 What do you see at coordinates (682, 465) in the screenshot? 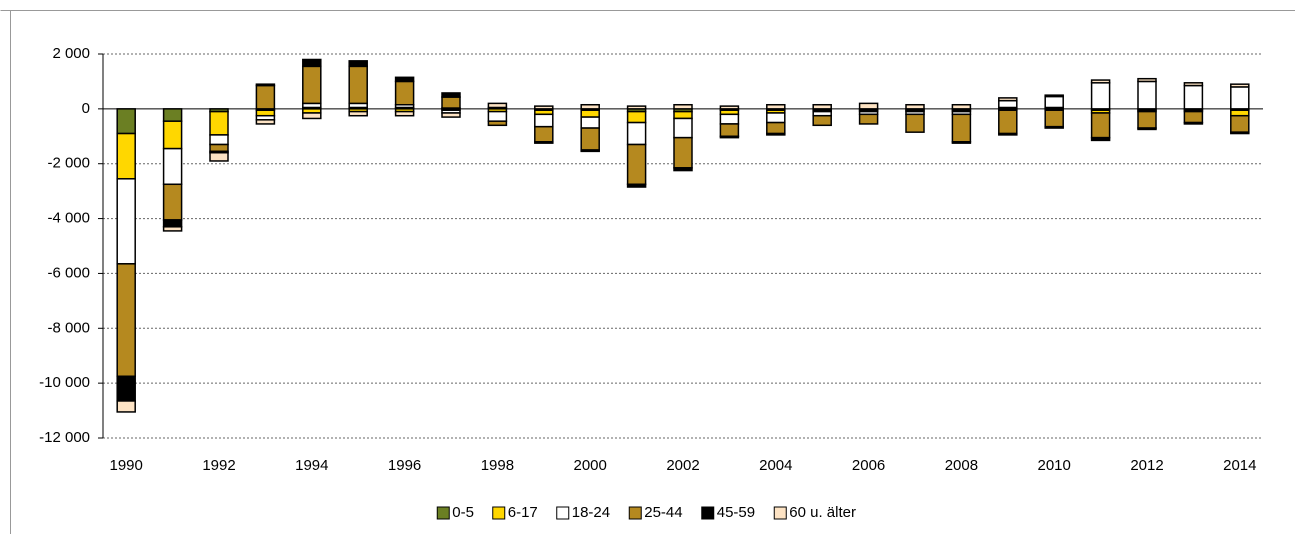
I see `x-tick-label: 2002` at bounding box center [682, 465].